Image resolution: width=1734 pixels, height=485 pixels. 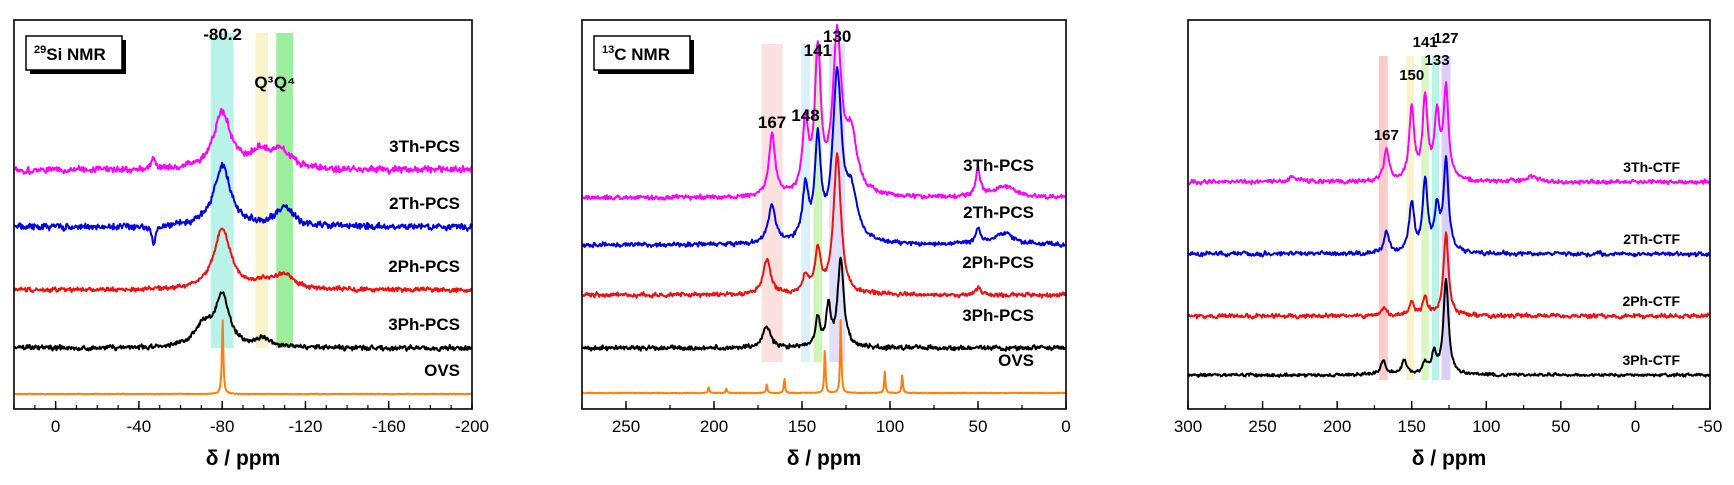 What do you see at coordinates (1651, 301) in the screenshot?
I see `series-label: 2Ph-CTF` at bounding box center [1651, 301].